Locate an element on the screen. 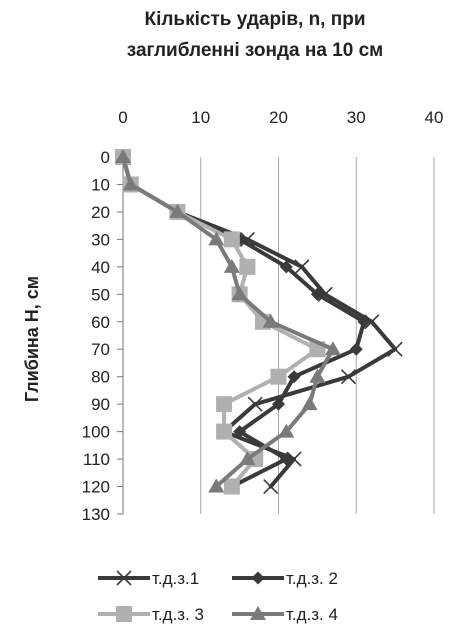 The height and width of the screenshot is (631, 454). y-tick-label-30: 30 is located at coordinates (100, 239).